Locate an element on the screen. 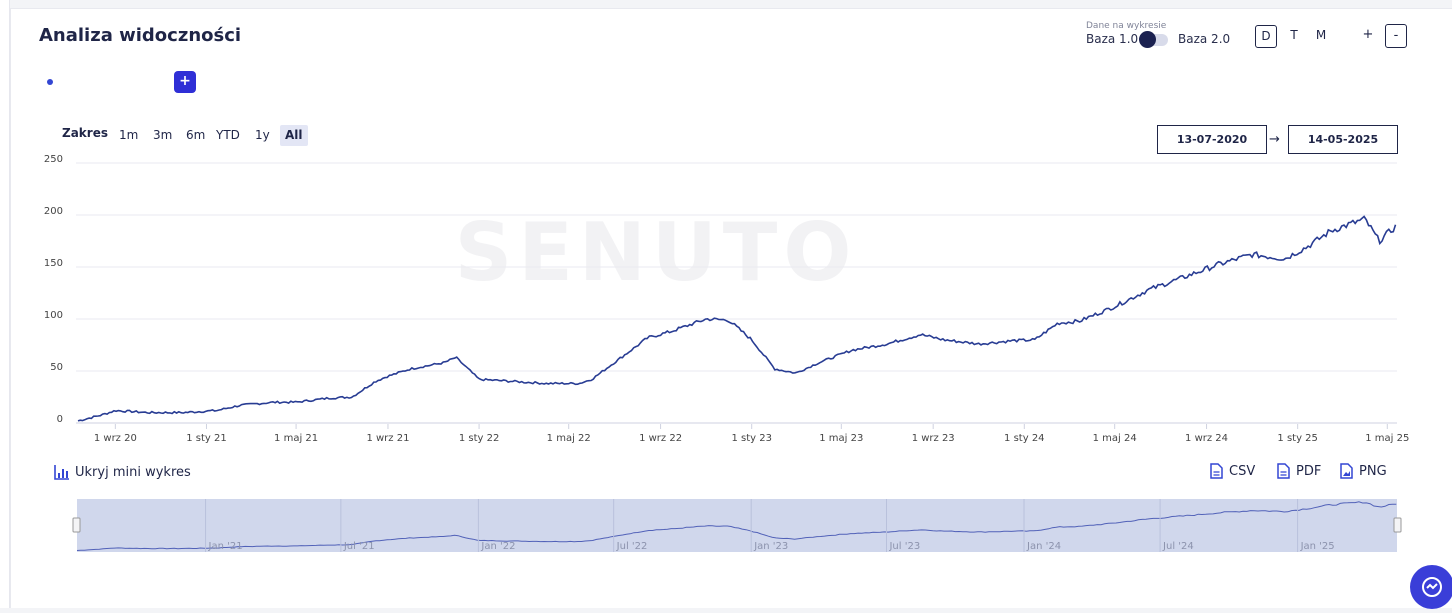 This screenshot has height=613, width=1452. navigator-right-handle is located at coordinates (1397, 525).